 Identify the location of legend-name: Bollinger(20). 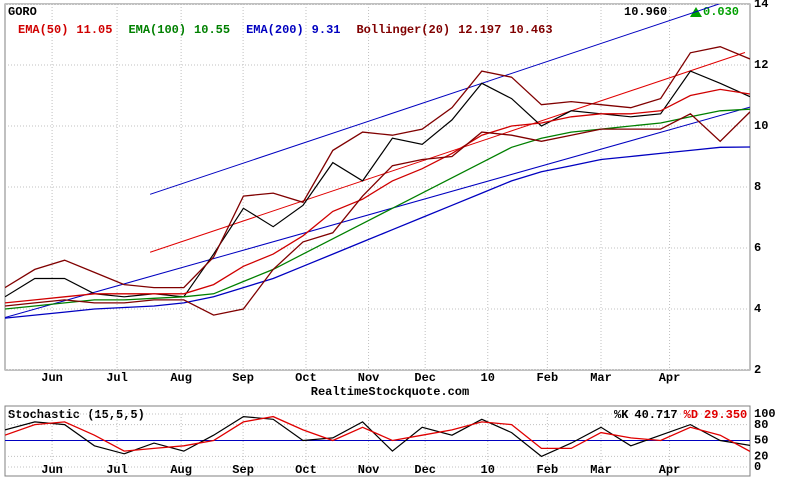
(403, 30).